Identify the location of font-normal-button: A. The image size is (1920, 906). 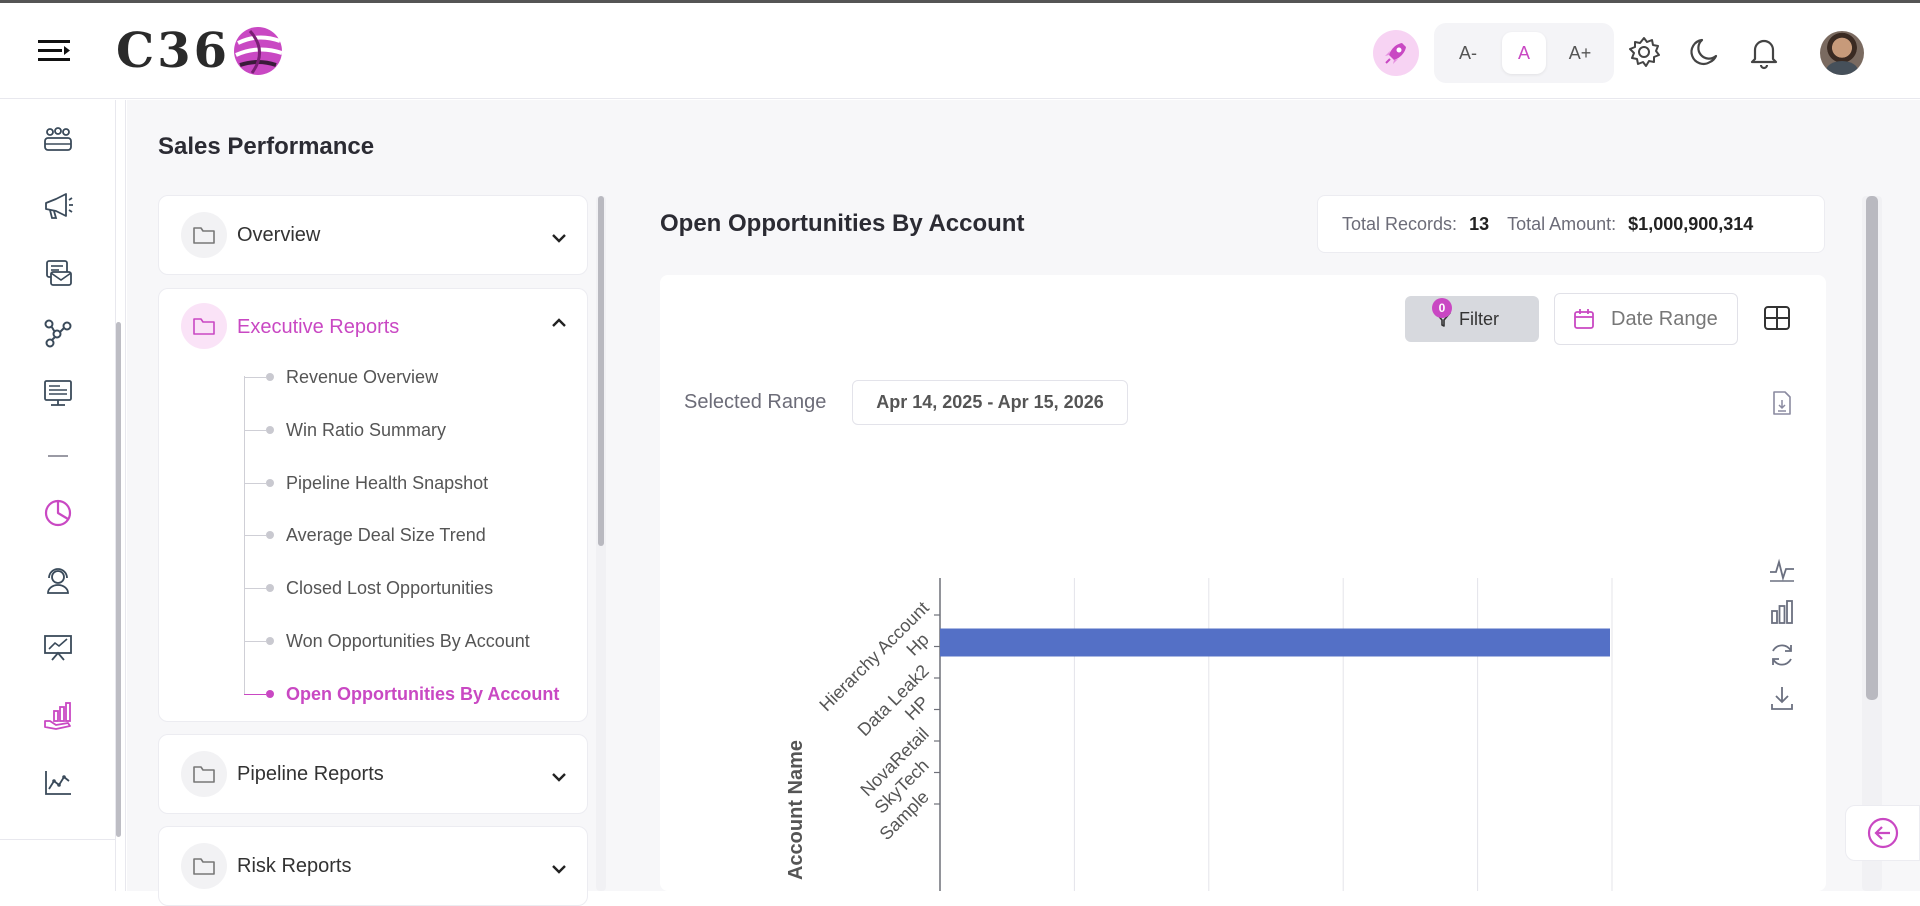
(1524, 53).